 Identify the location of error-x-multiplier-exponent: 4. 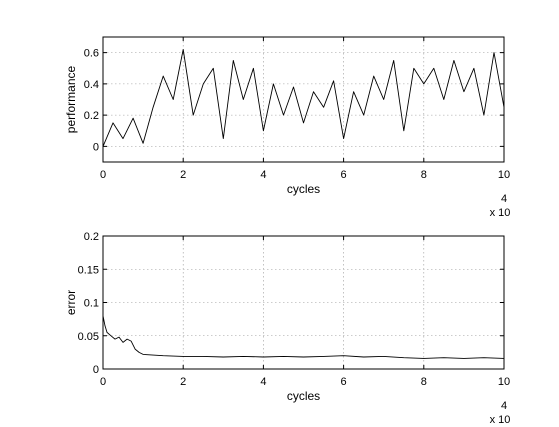
(504, 406).